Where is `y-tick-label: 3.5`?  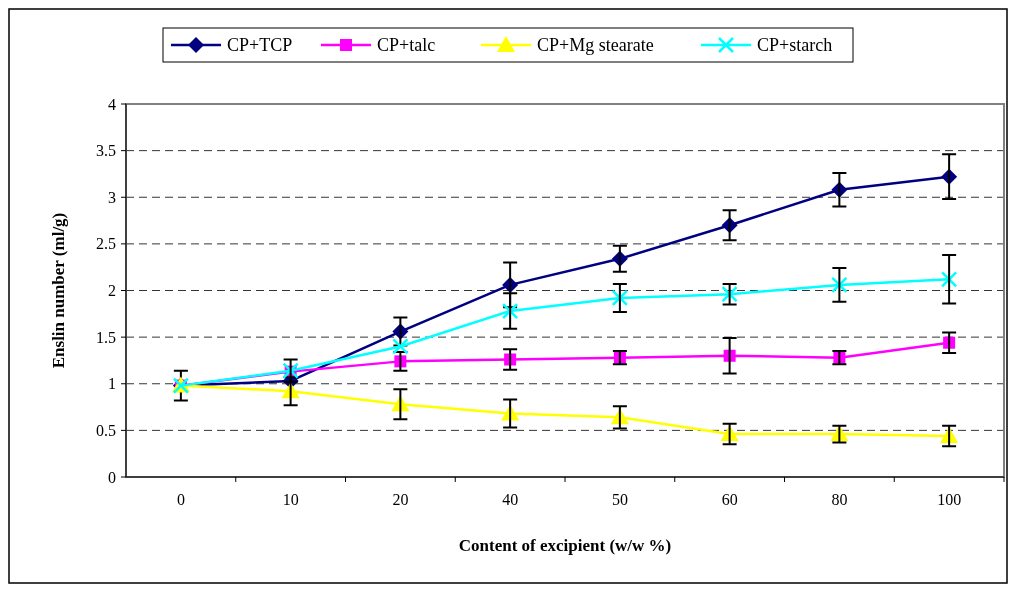
y-tick-label: 3.5 is located at coordinates (106, 151).